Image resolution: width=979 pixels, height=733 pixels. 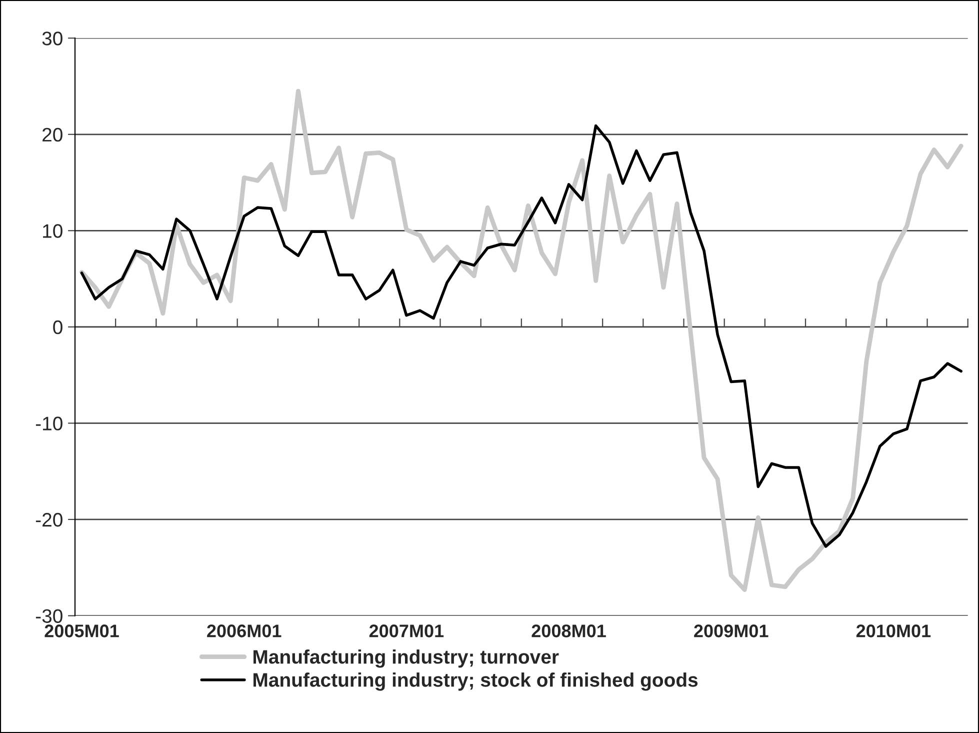 I want to click on y-tick-label: 30, so click(x=52, y=39).